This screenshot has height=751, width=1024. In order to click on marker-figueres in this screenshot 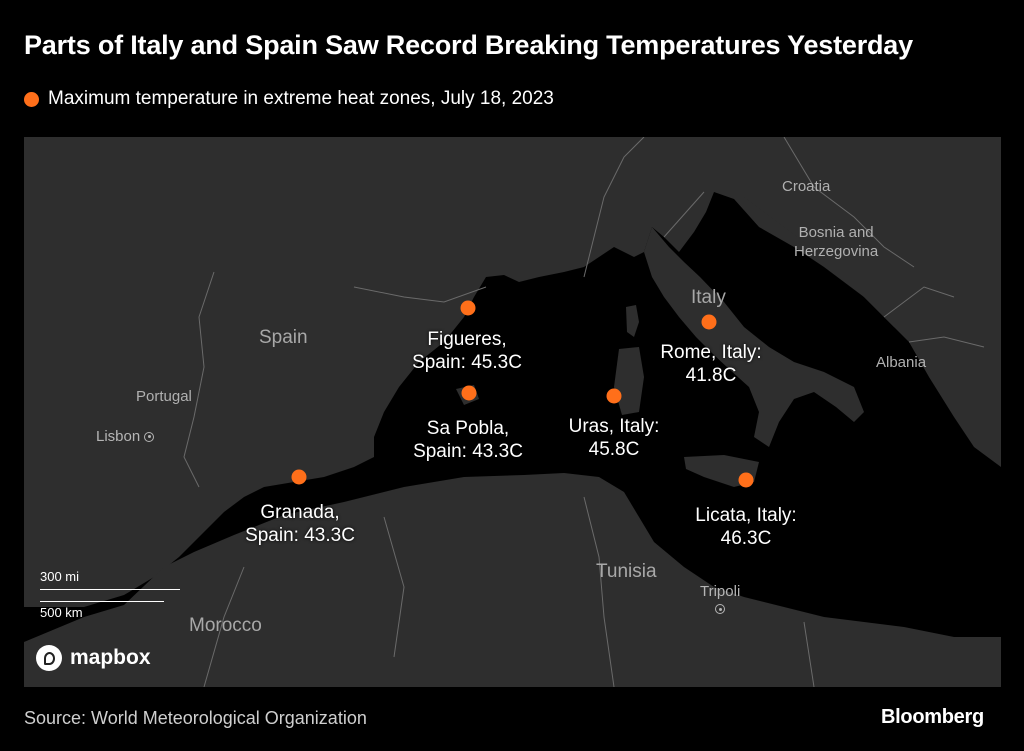, I will do `click(468, 308)`.